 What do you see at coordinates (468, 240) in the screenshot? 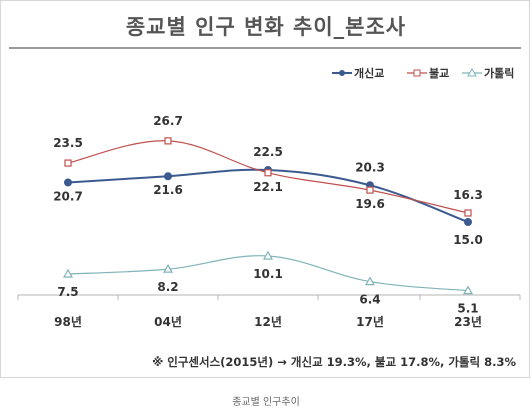
I see `data-label: 15.0` at bounding box center [468, 240].